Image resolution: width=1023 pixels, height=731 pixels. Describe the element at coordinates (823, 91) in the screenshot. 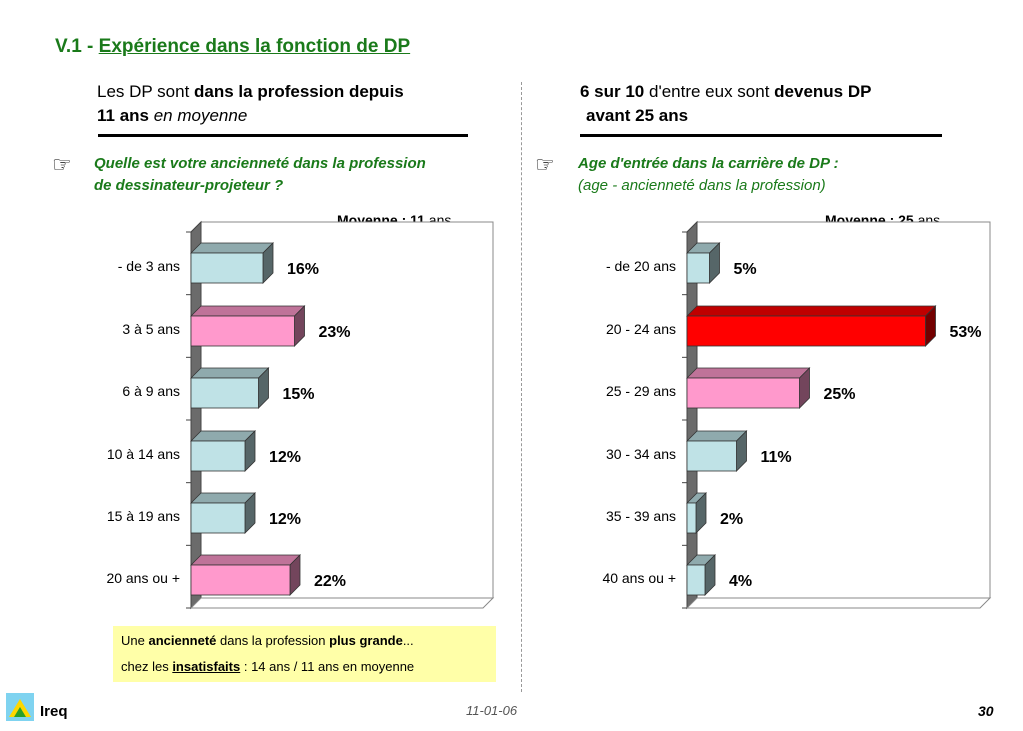

I see `right-head-bold-b: devenus DP` at that location.